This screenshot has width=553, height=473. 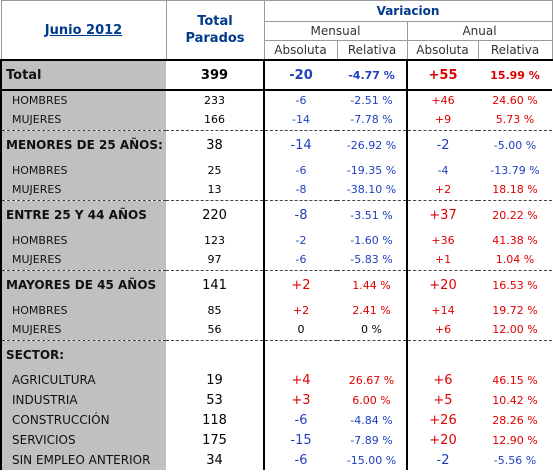 What do you see at coordinates (215, 355) in the screenshot?
I see `total-parados` at bounding box center [215, 355].